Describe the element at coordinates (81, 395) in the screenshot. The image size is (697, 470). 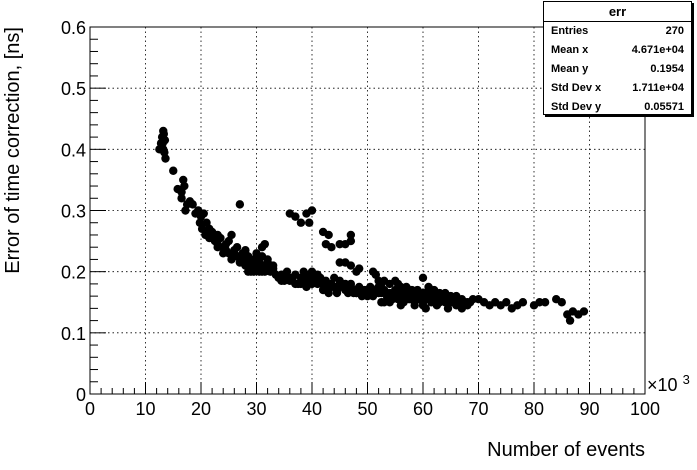
I see `y-tick-label: 0` at that location.